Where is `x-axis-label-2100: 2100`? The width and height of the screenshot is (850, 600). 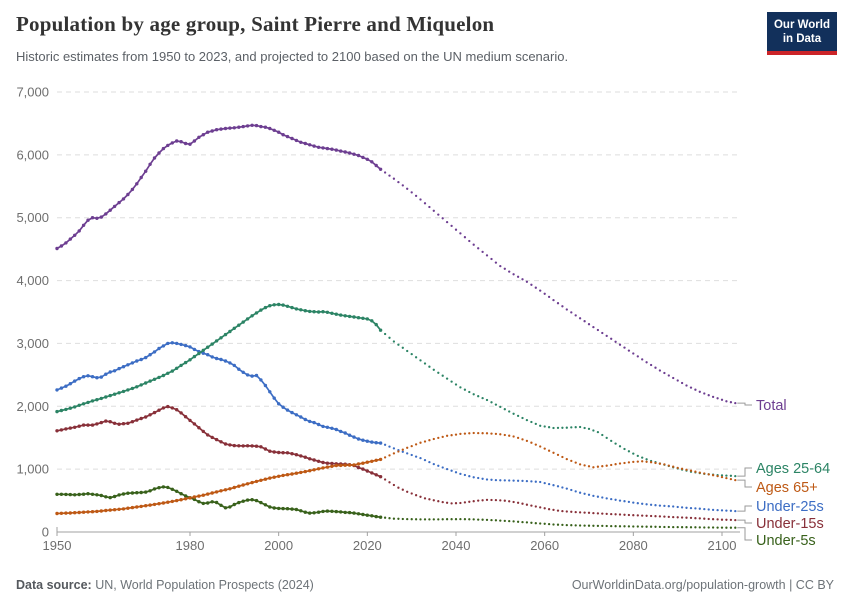 x-axis-label-2100: 2100 is located at coordinates (722, 545).